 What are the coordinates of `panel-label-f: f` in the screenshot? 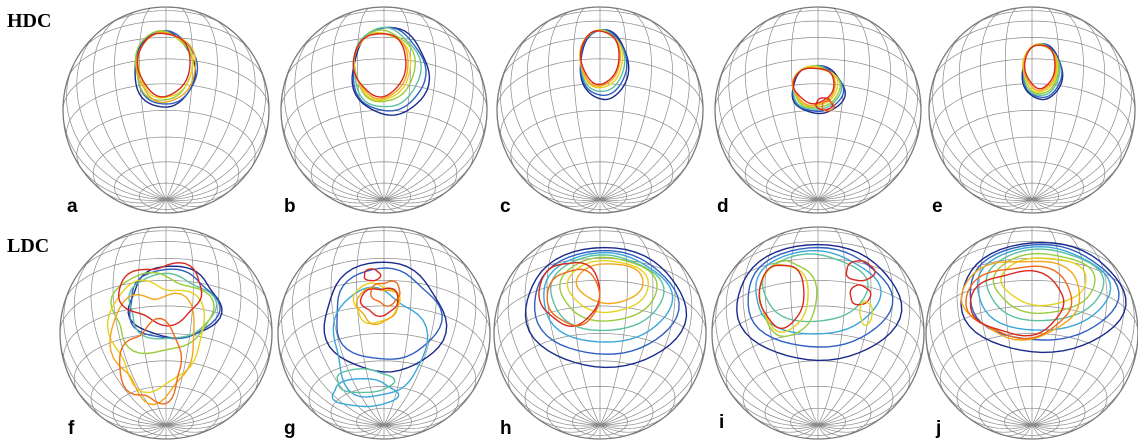 It's located at (71, 428).